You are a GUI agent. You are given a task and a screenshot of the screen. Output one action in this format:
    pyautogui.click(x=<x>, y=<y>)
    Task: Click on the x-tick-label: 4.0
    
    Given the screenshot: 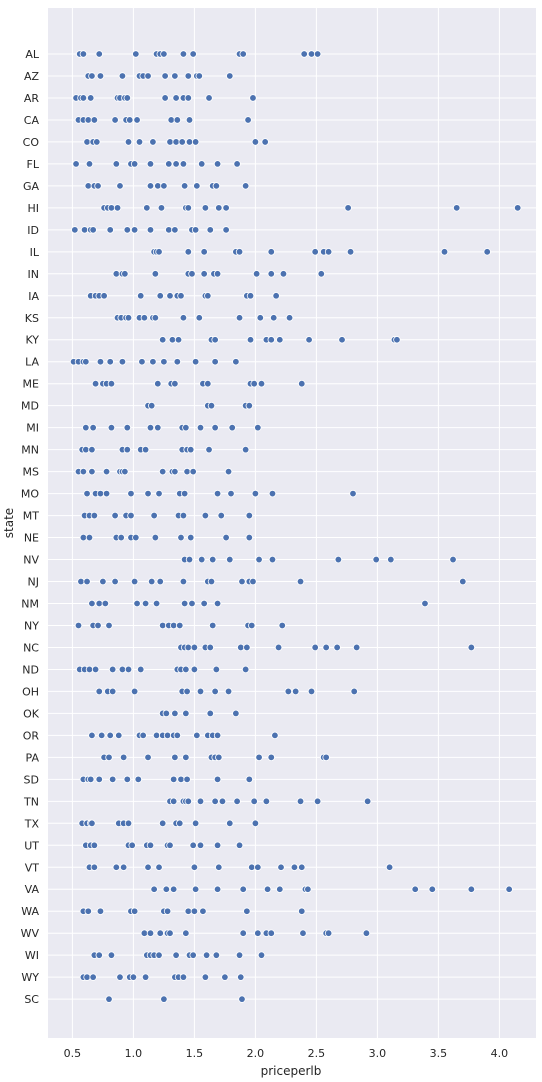 What is the action you would take?
    pyautogui.click(x=500, y=1053)
    